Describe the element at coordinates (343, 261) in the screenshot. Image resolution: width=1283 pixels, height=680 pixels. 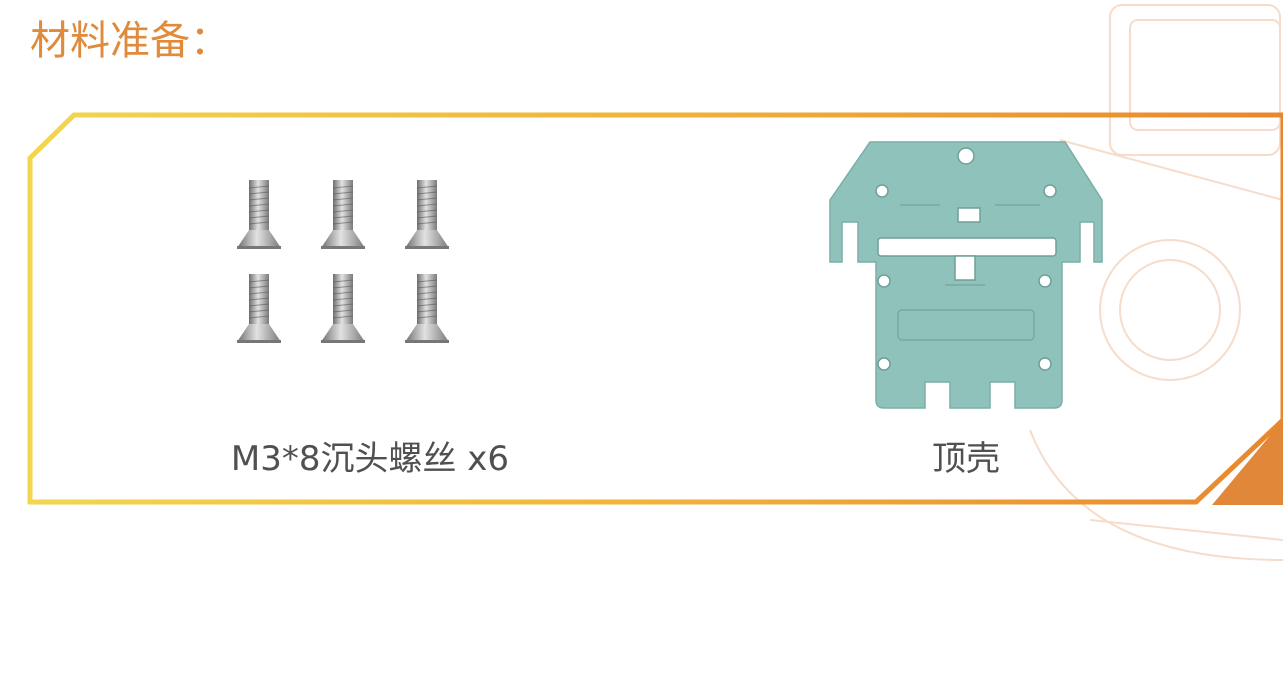
I see `screws-image` at that location.